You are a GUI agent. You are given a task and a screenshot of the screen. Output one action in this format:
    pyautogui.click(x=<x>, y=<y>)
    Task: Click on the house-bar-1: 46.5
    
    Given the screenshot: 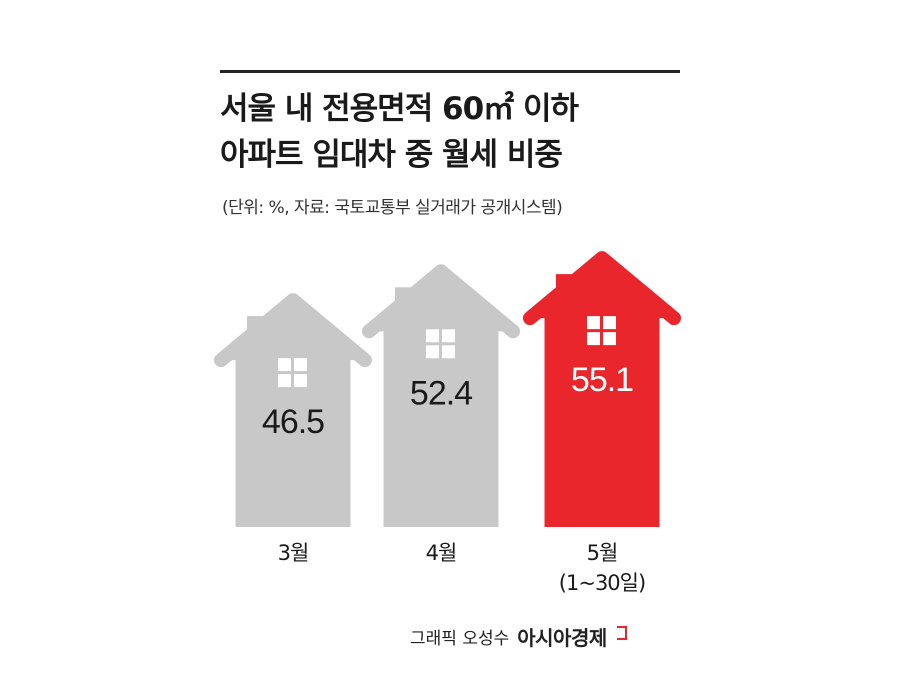 What is the action you would take?
    pyautogui.click(x=293, y=410)
    